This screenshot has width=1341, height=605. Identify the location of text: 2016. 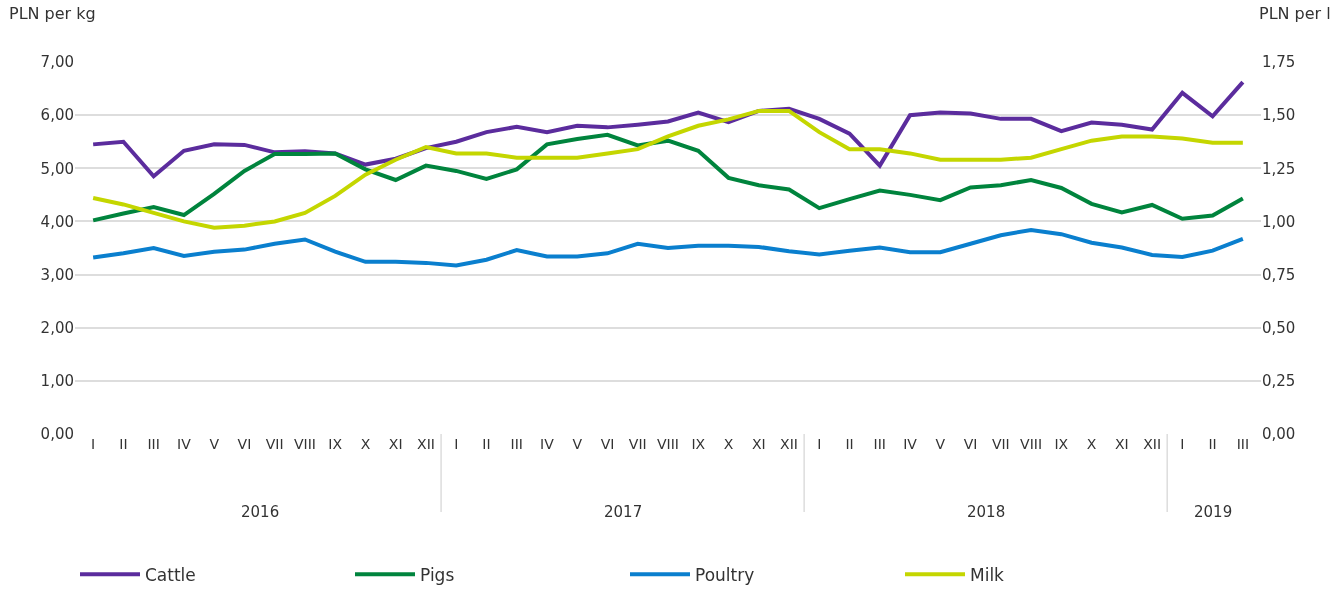
(260, 512).